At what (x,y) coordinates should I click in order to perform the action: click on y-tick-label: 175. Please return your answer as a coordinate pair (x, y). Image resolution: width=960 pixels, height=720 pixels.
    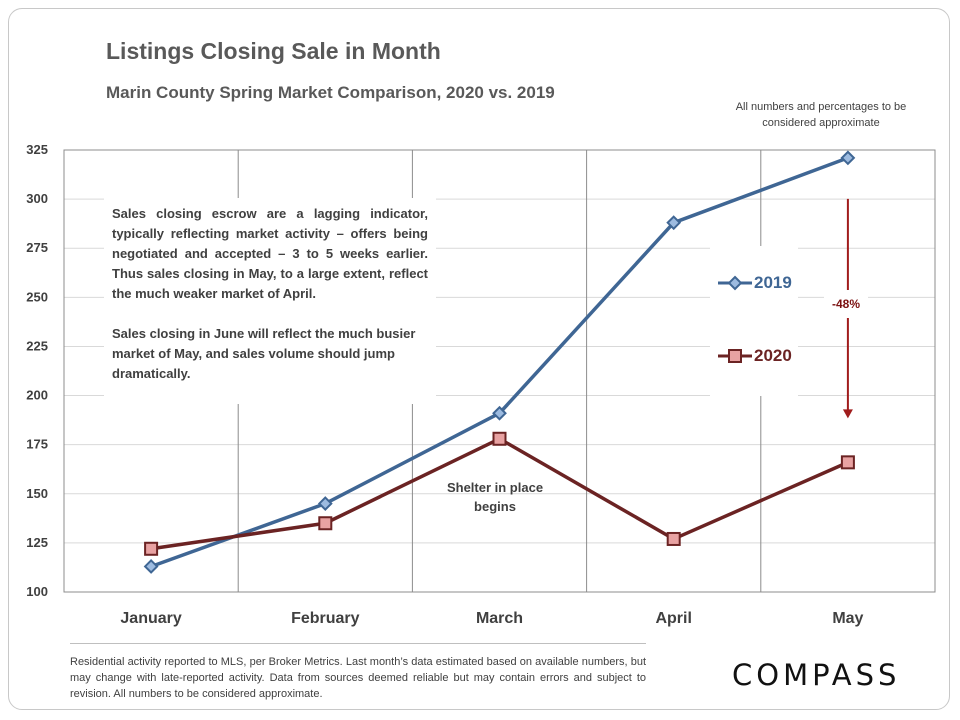
    Looking at the image, I should click on (37, 444).